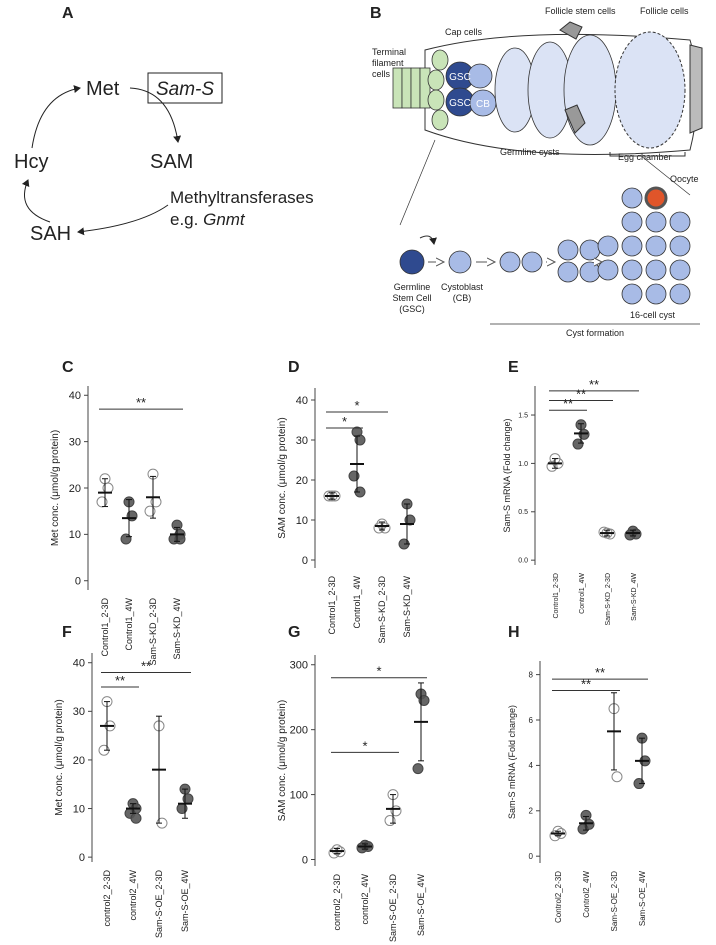 The image size is (716, 945). I want to click on terminal-filament, so click(411, 88).